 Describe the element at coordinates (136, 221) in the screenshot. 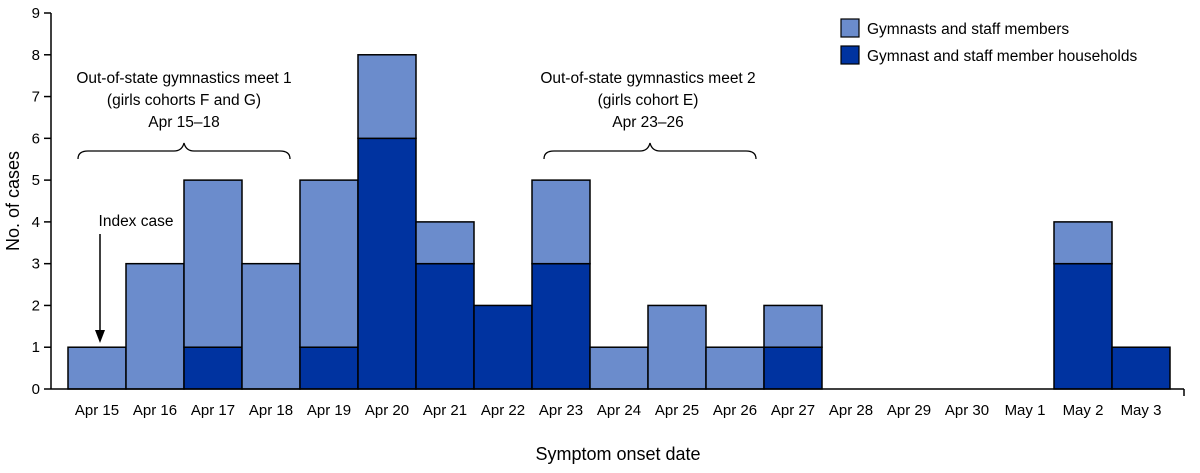

I see `index-case-label: Index case` at that location.